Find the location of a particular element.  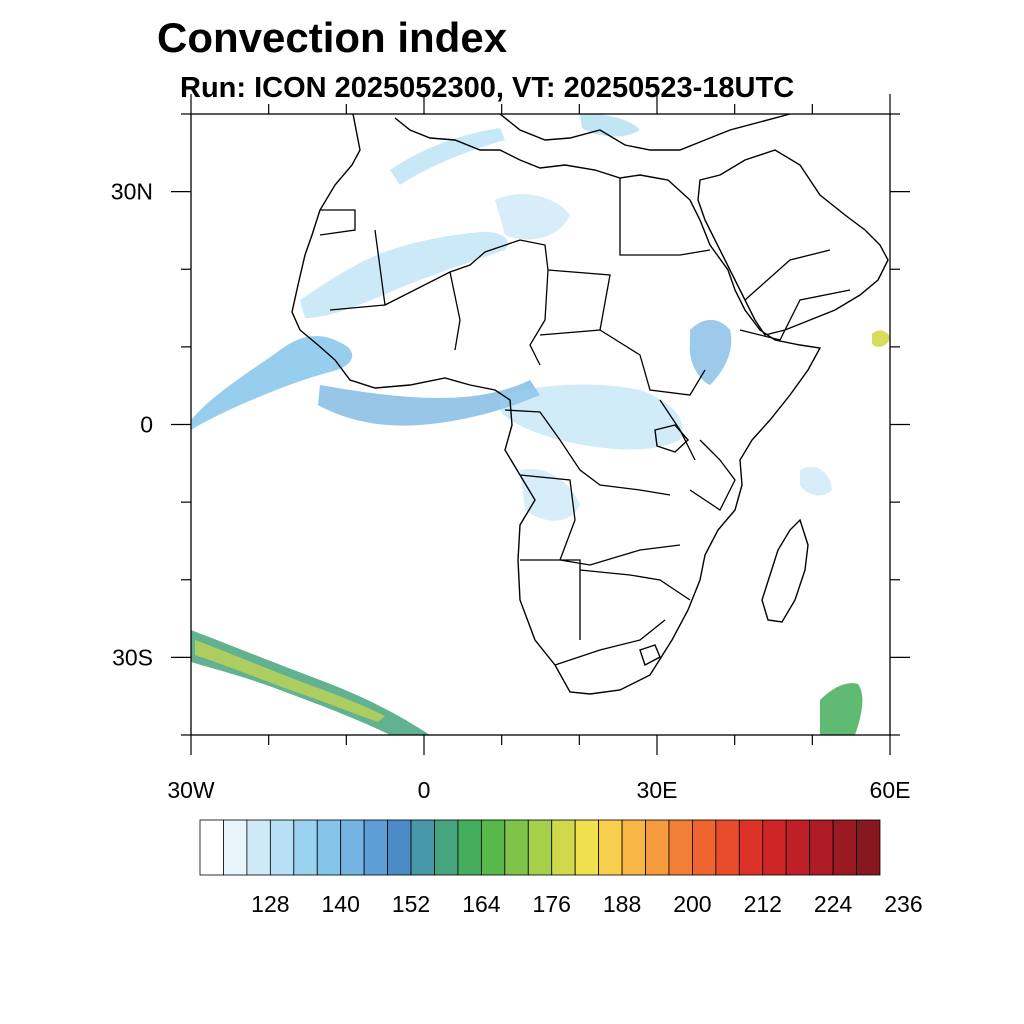

colorbar-label: 152 is located at coordinates (411, 904).